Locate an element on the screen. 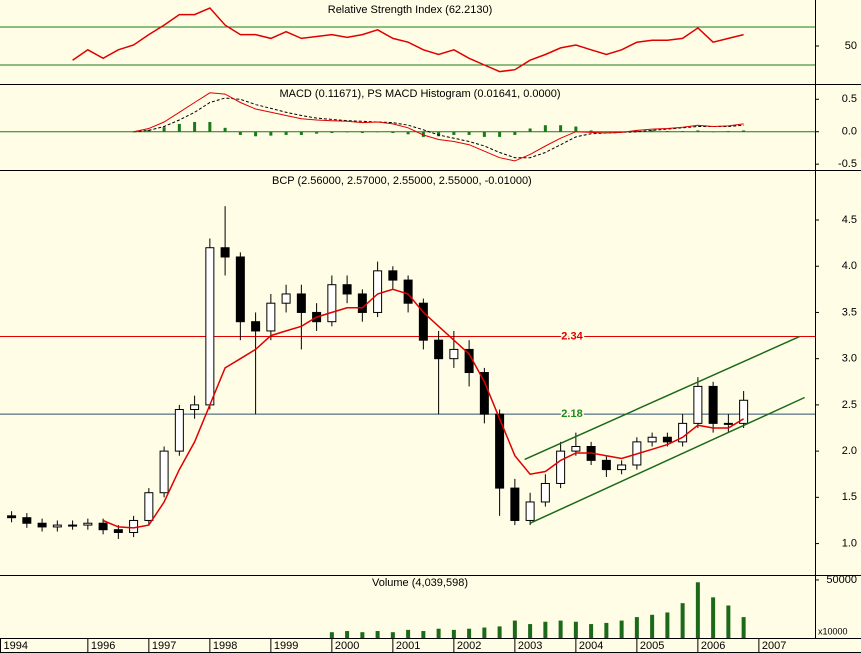  y-tick-label: 4.5 is located at coordinates (849, 220).